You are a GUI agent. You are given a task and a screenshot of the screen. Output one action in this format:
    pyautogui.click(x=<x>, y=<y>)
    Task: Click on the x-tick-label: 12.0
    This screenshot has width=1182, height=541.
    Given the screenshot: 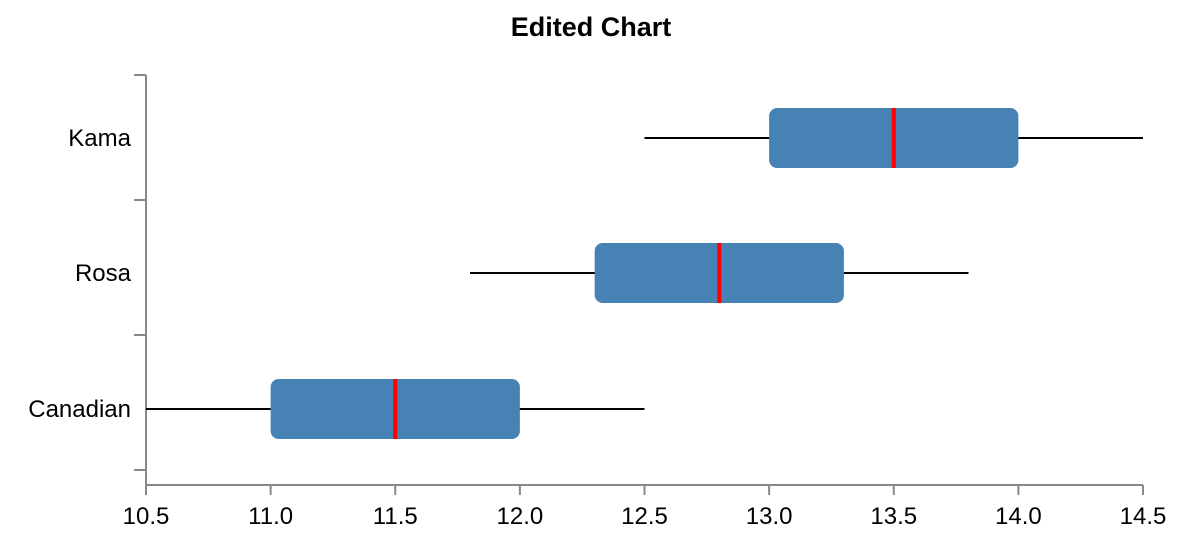 What is the action you would take?
    pyautogui.click(x=520, y=516)
    